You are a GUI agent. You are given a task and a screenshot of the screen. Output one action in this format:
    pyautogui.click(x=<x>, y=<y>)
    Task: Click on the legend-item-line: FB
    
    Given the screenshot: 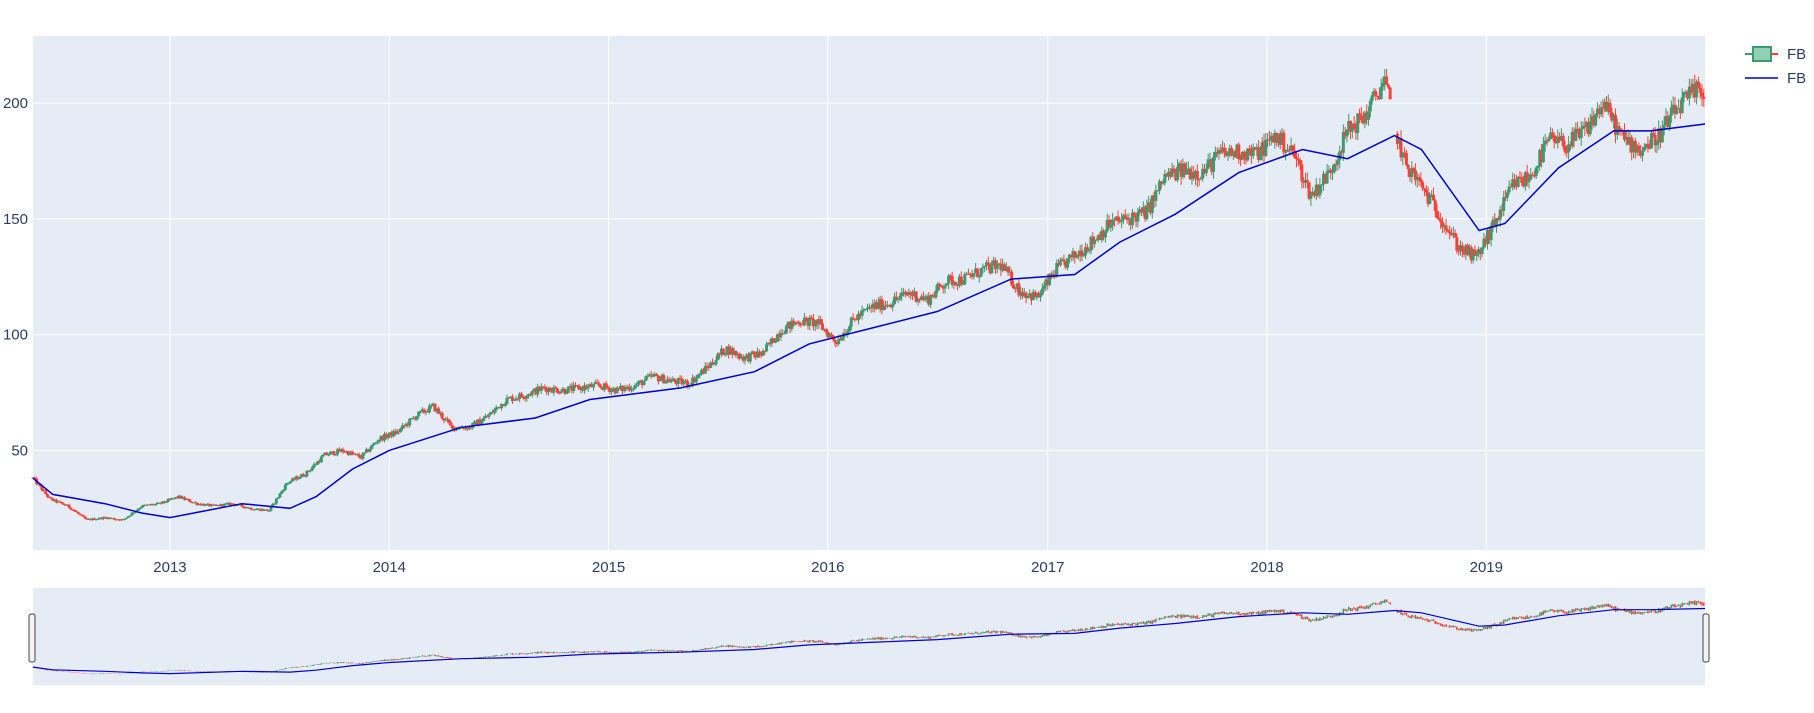 What is the action you would take?
    pyautogui.click(x=1775, y=78)
    